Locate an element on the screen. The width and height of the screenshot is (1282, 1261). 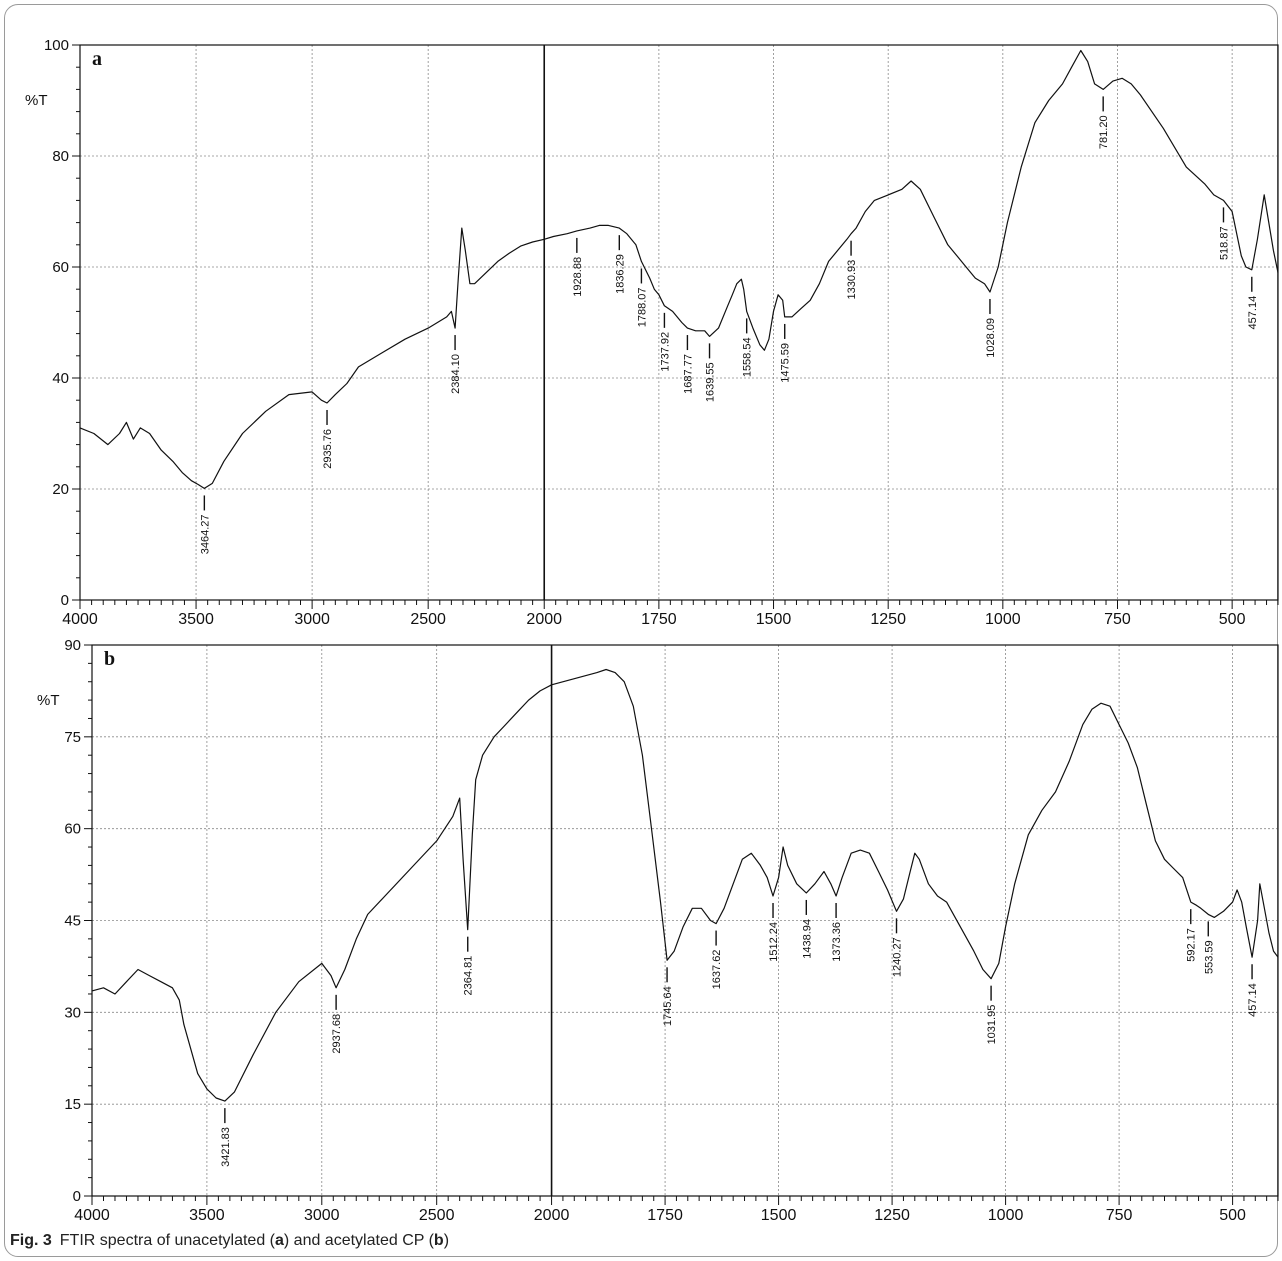
y-tick-label: 20 is located at coordinates (60, 489).